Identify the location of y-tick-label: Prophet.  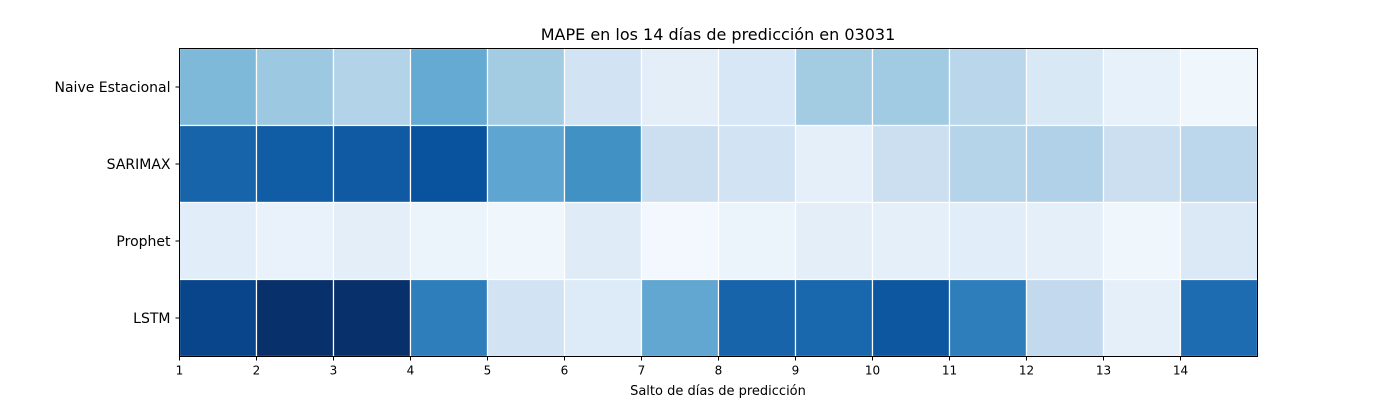
(143, 242).